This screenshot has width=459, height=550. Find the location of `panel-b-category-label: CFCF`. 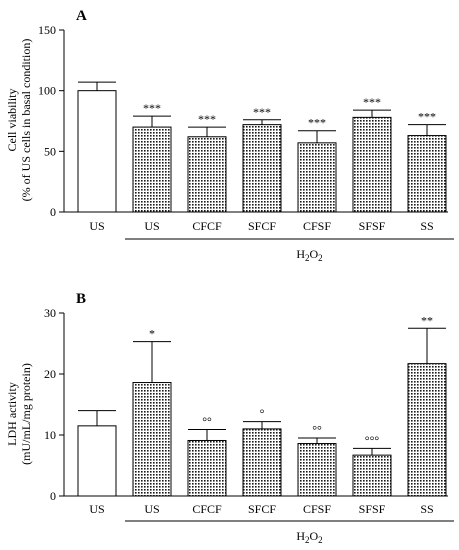

panel-b-category-label: CFCF is located at coordinates (207, 509).